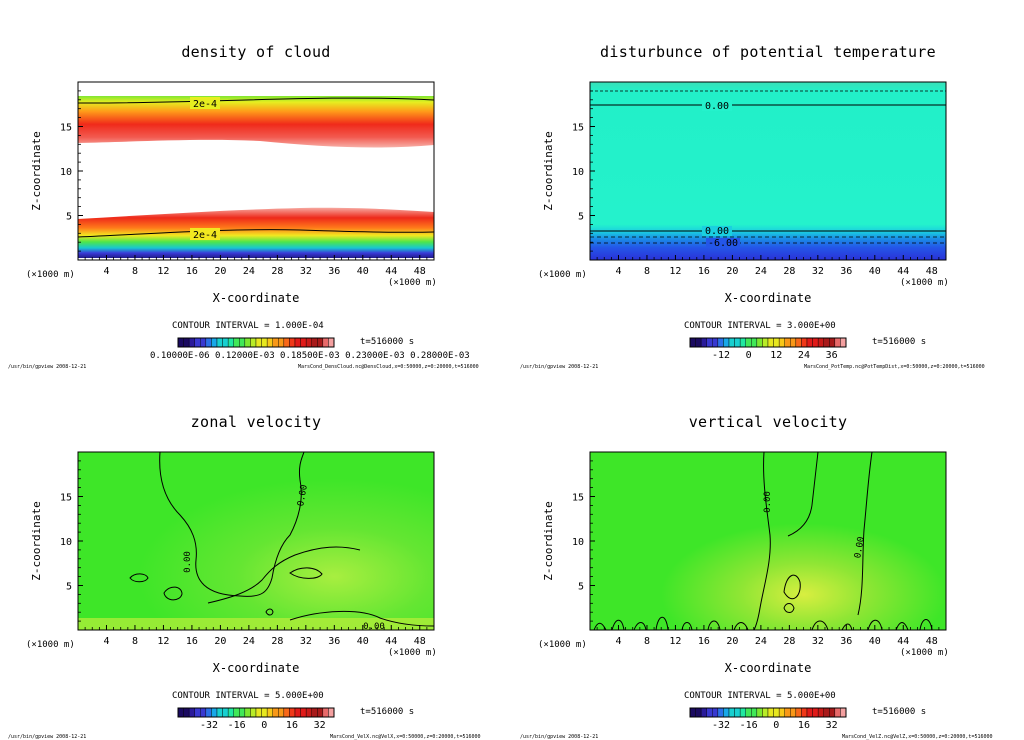  Describe the element at coordinates (804, 725) in the screenshot. I see `colorbar-tick-label: 16` at that location.